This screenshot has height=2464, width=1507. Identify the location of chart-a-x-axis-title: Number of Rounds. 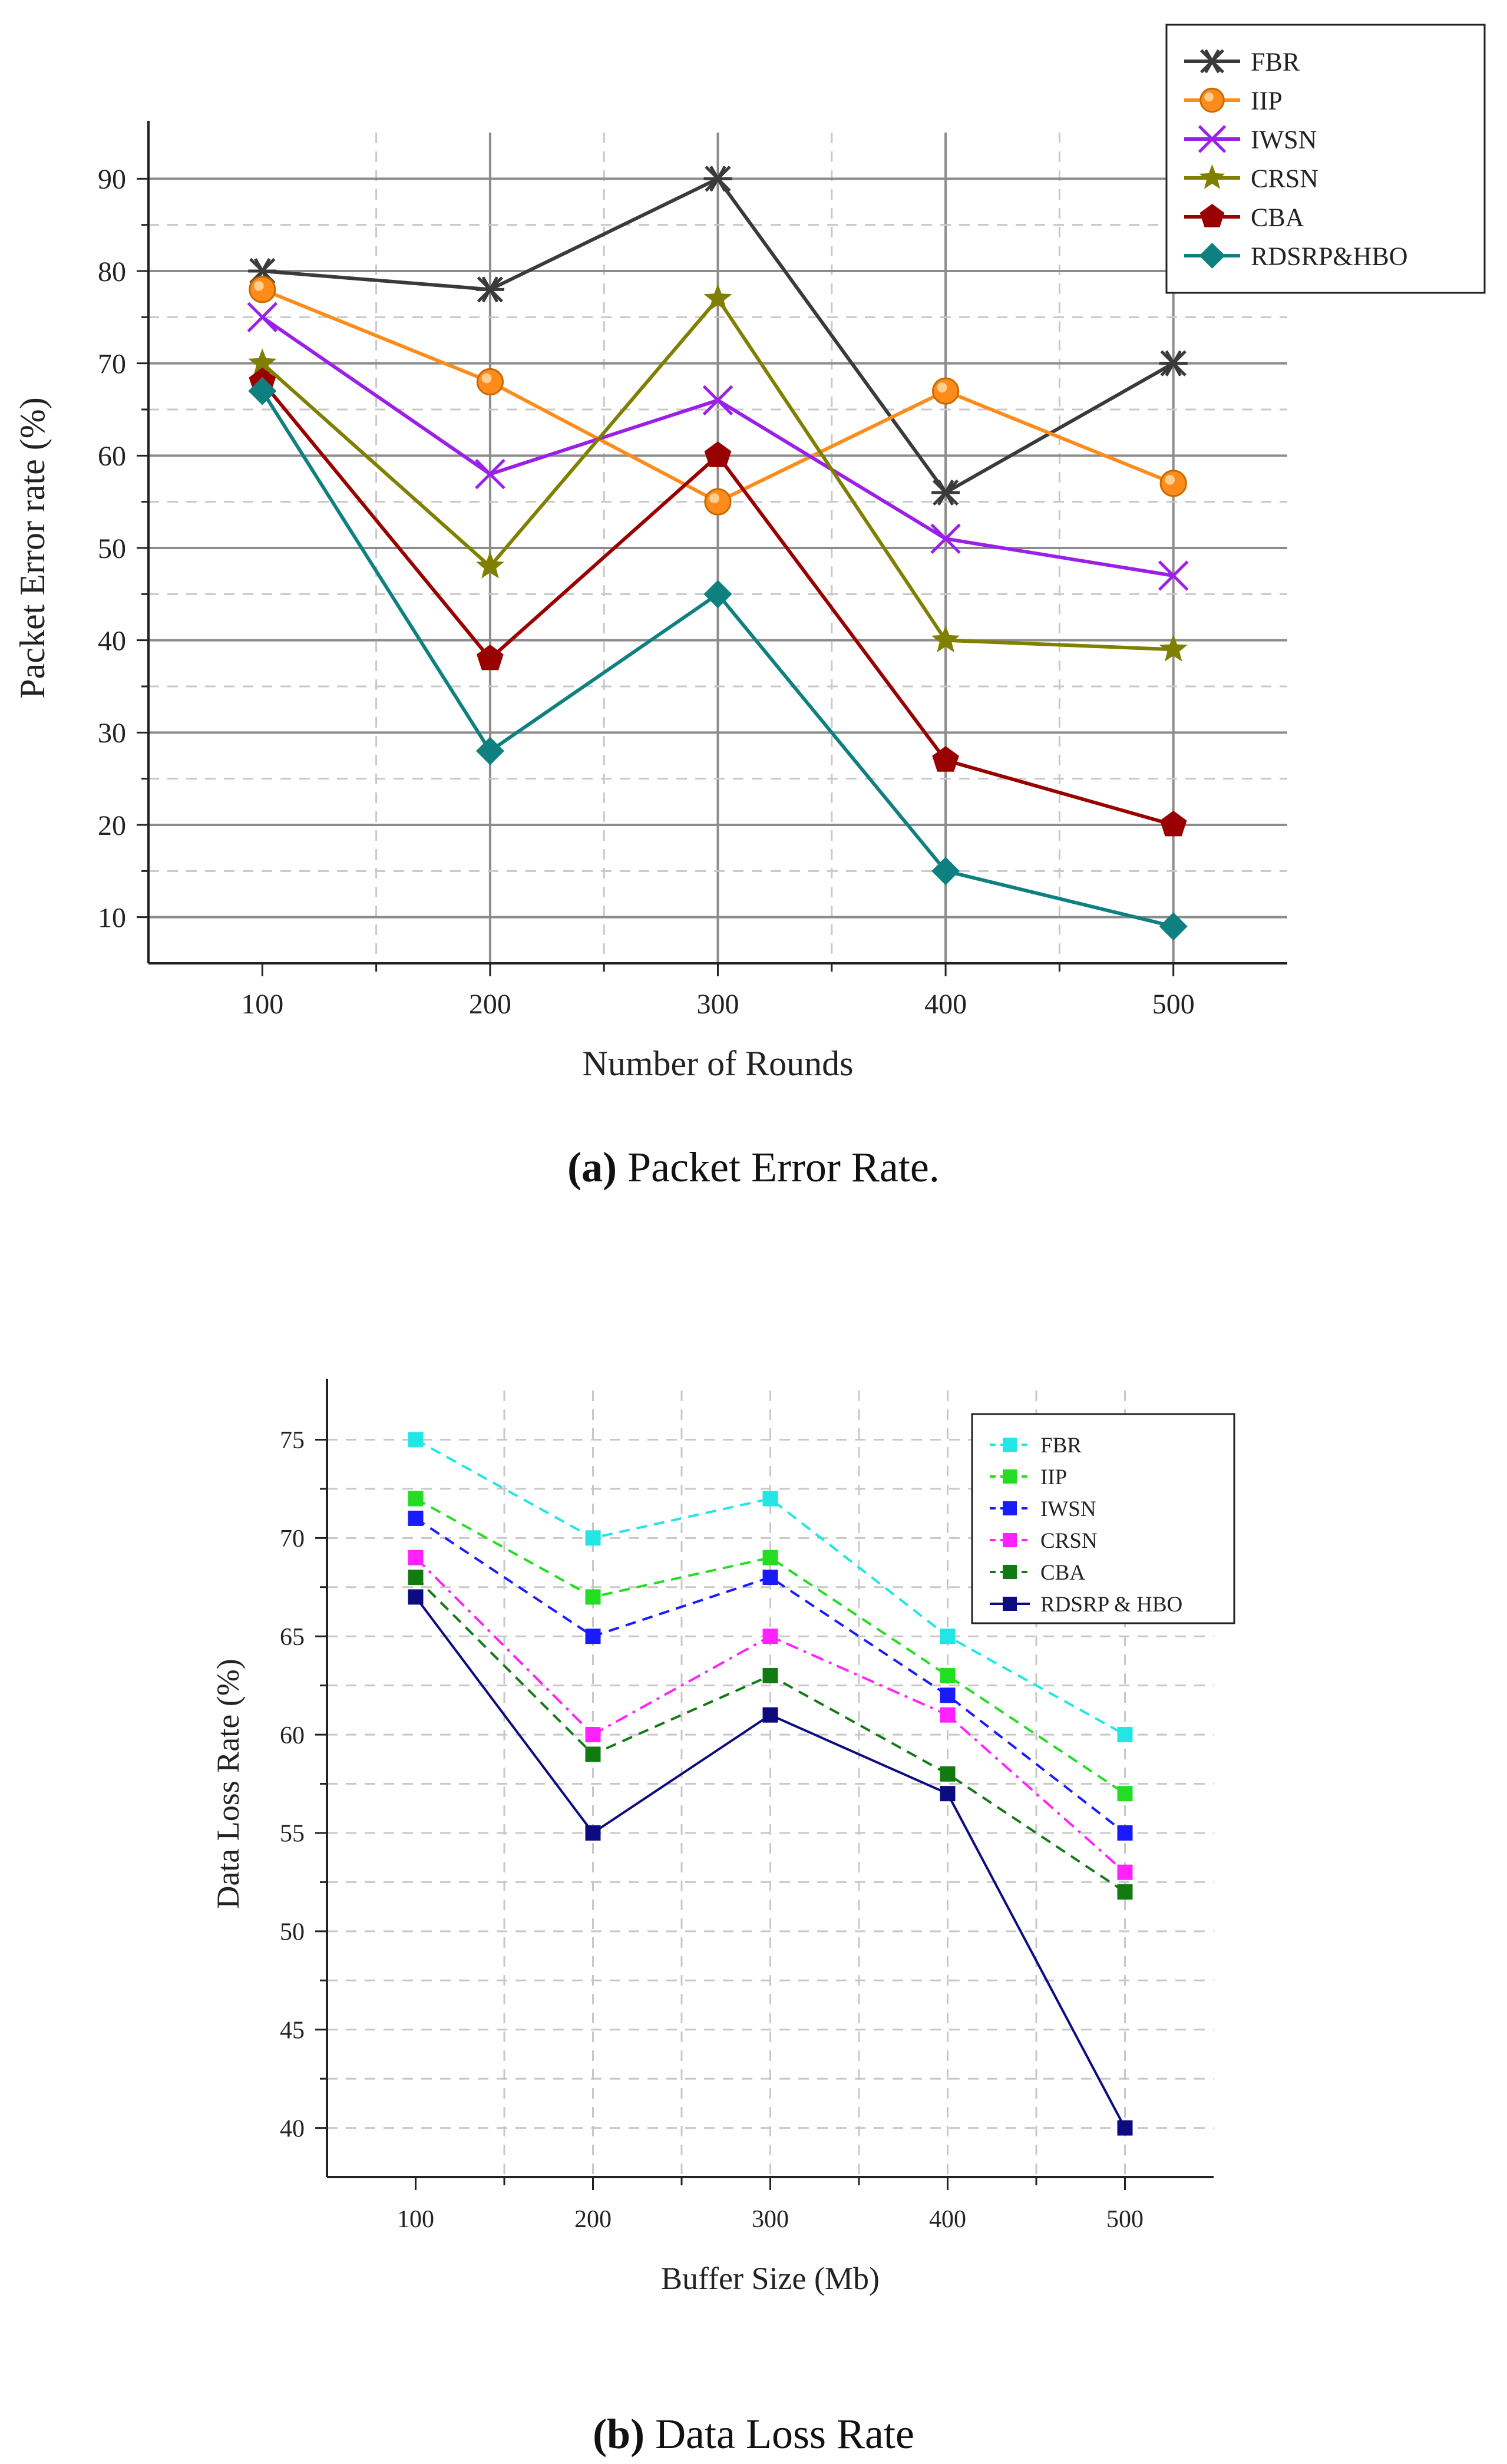
(718, 1064).